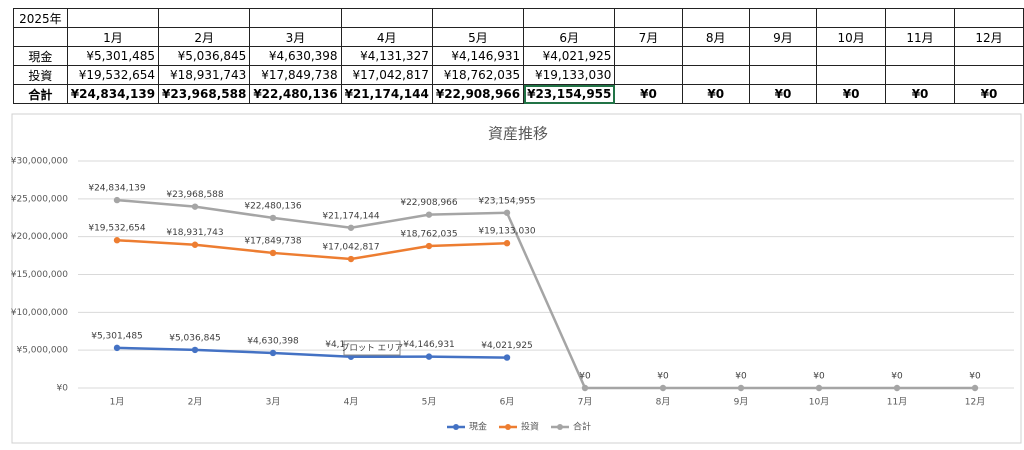 This screenshot has height=450, width=1024. I want to click on data-label: ¥5,301,485, so click(117, 336).